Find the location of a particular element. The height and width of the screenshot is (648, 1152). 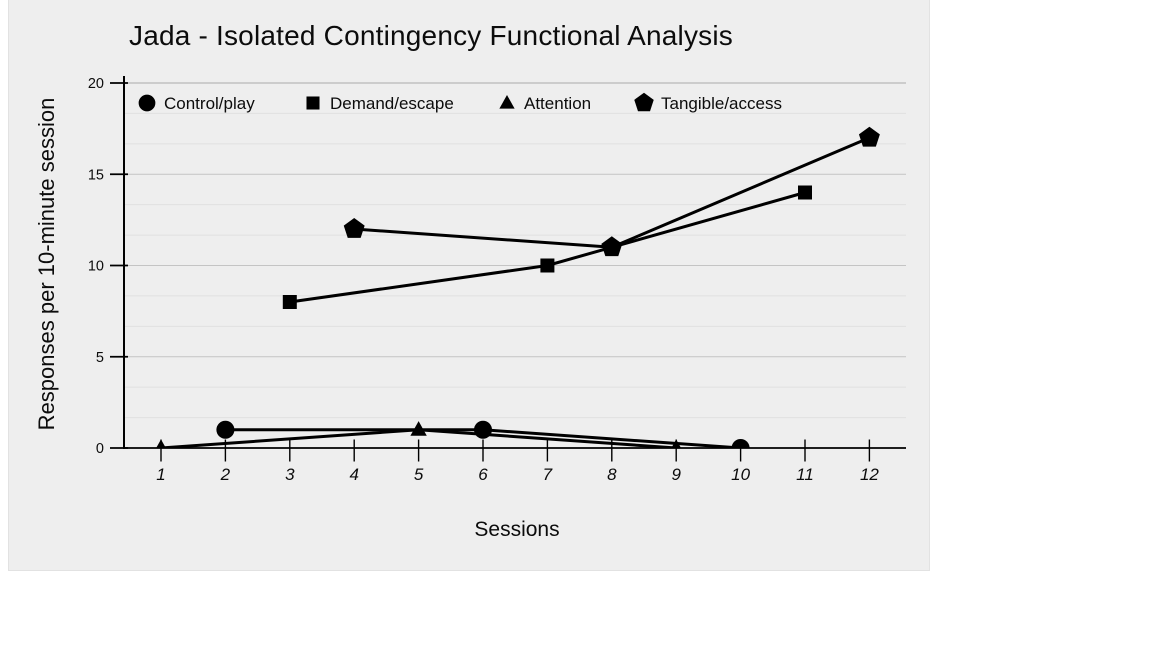

legend-item-control-play: Control/play is located at coordinates (196, 103).